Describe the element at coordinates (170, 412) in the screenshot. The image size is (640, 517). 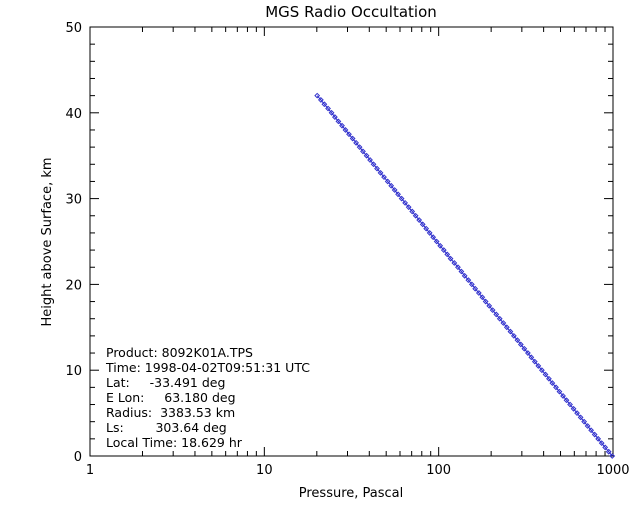
I see `info-line: Radius: 3383.53 km` at that location.